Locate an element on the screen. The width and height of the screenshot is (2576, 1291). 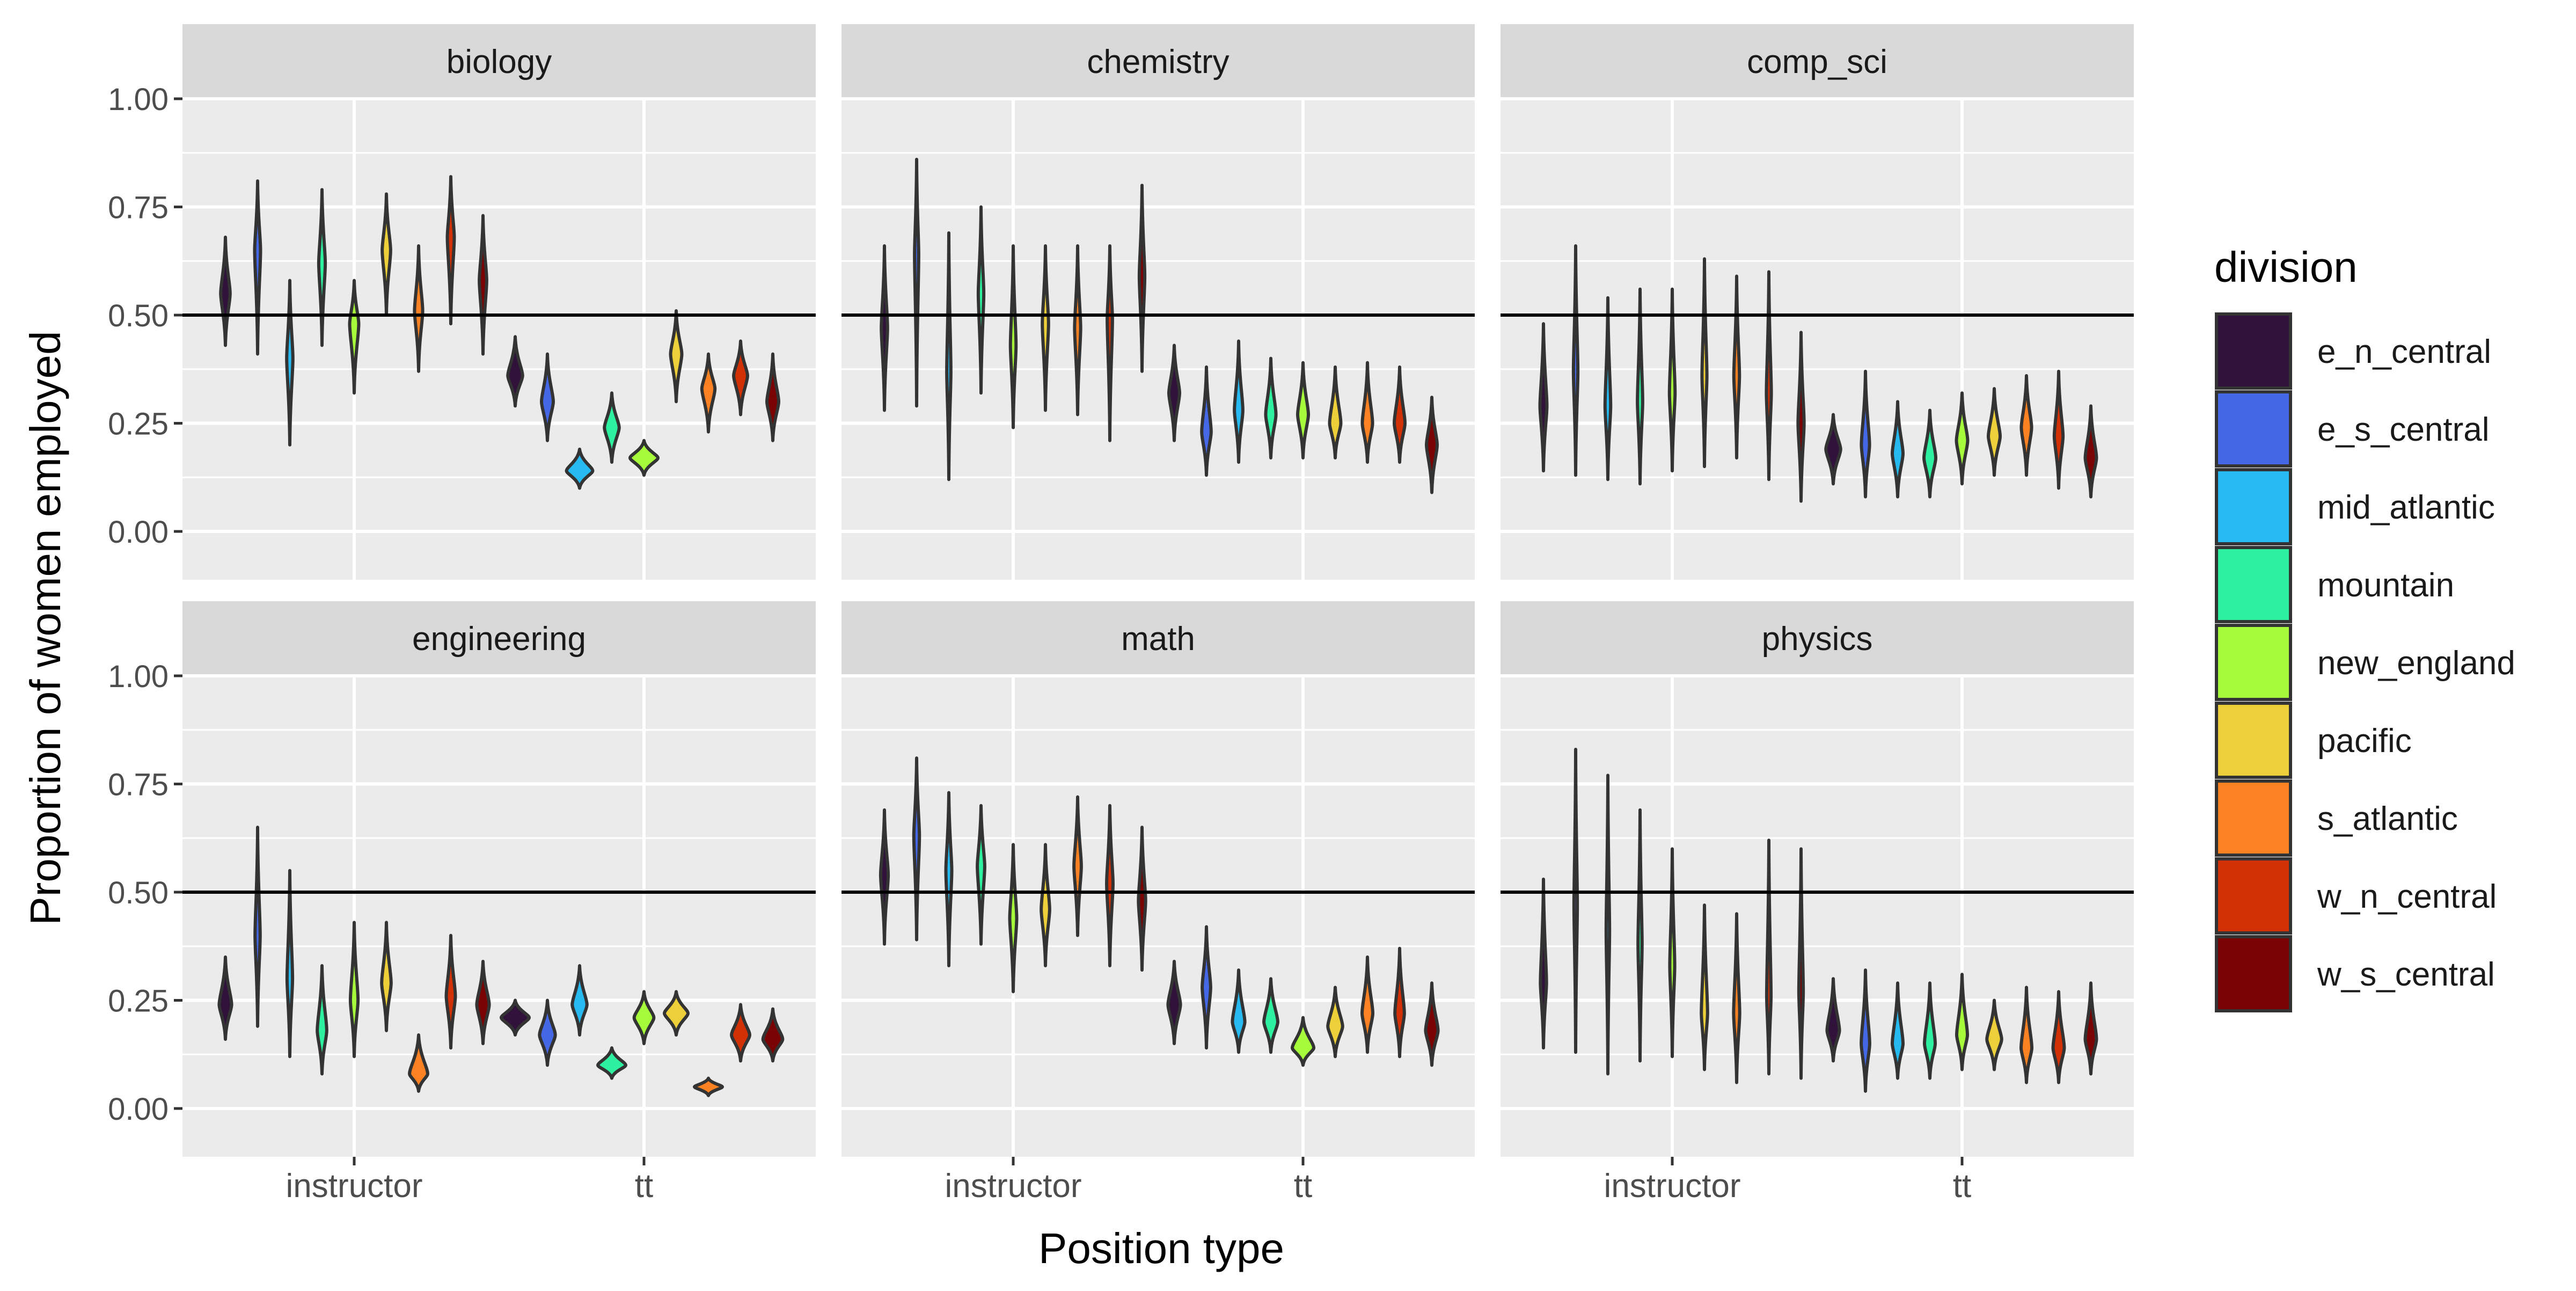
violin-chemistry-instructor-pacific is located at coordinates (1045, 328).